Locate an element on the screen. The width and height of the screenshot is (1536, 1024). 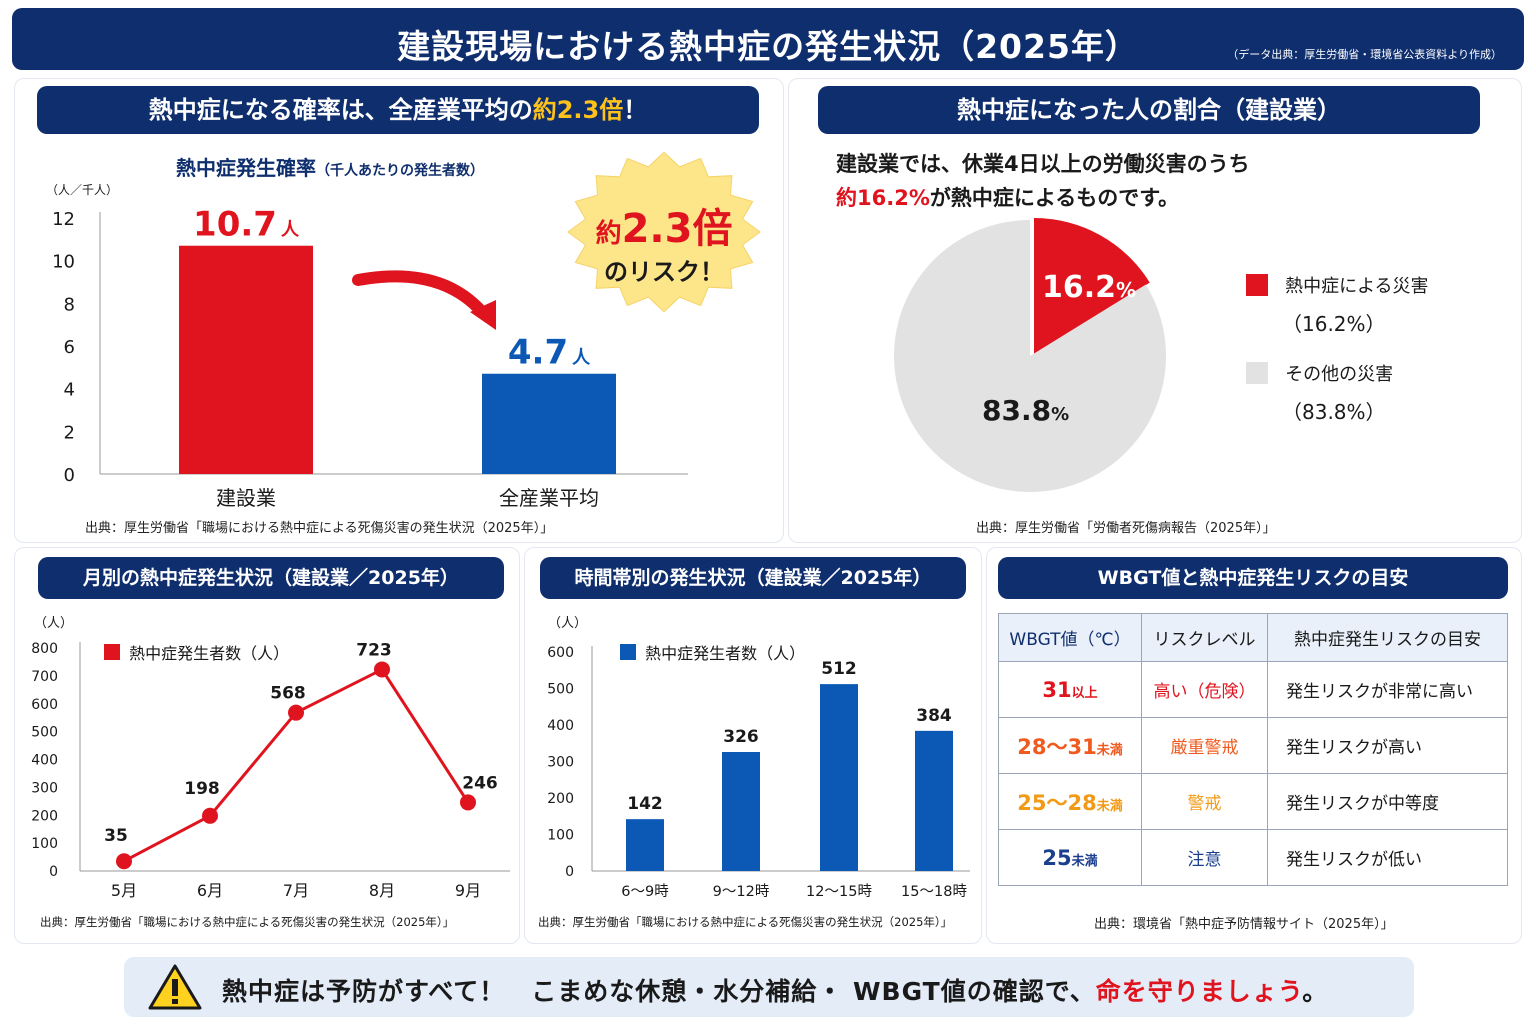
footer-prefix: 熱中症は予防がすべて！ こまめな休憩・水分補給・ WBGT値の確認で、 is located at coordinates (659, 991).